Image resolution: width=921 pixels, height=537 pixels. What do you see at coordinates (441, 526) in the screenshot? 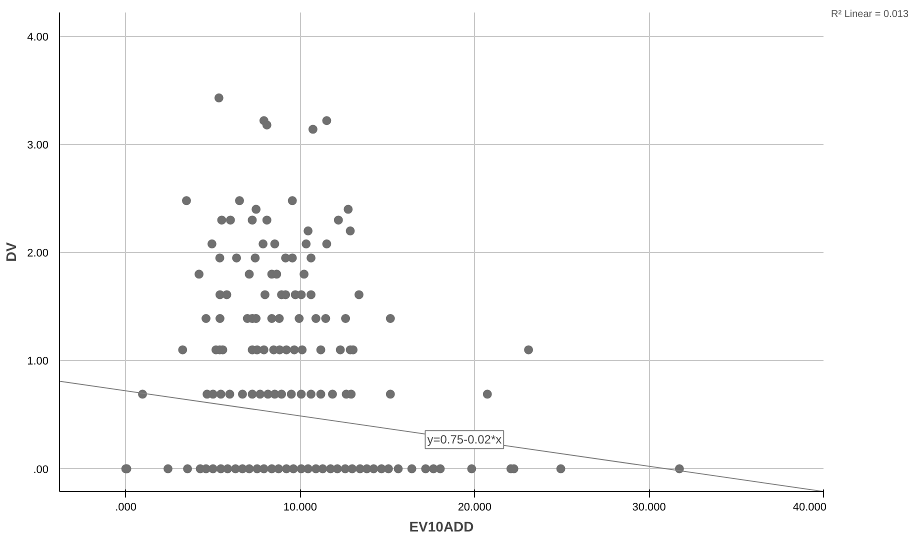
I see `x-axis-title: EV10ADD` at bounding box center [441, 526].